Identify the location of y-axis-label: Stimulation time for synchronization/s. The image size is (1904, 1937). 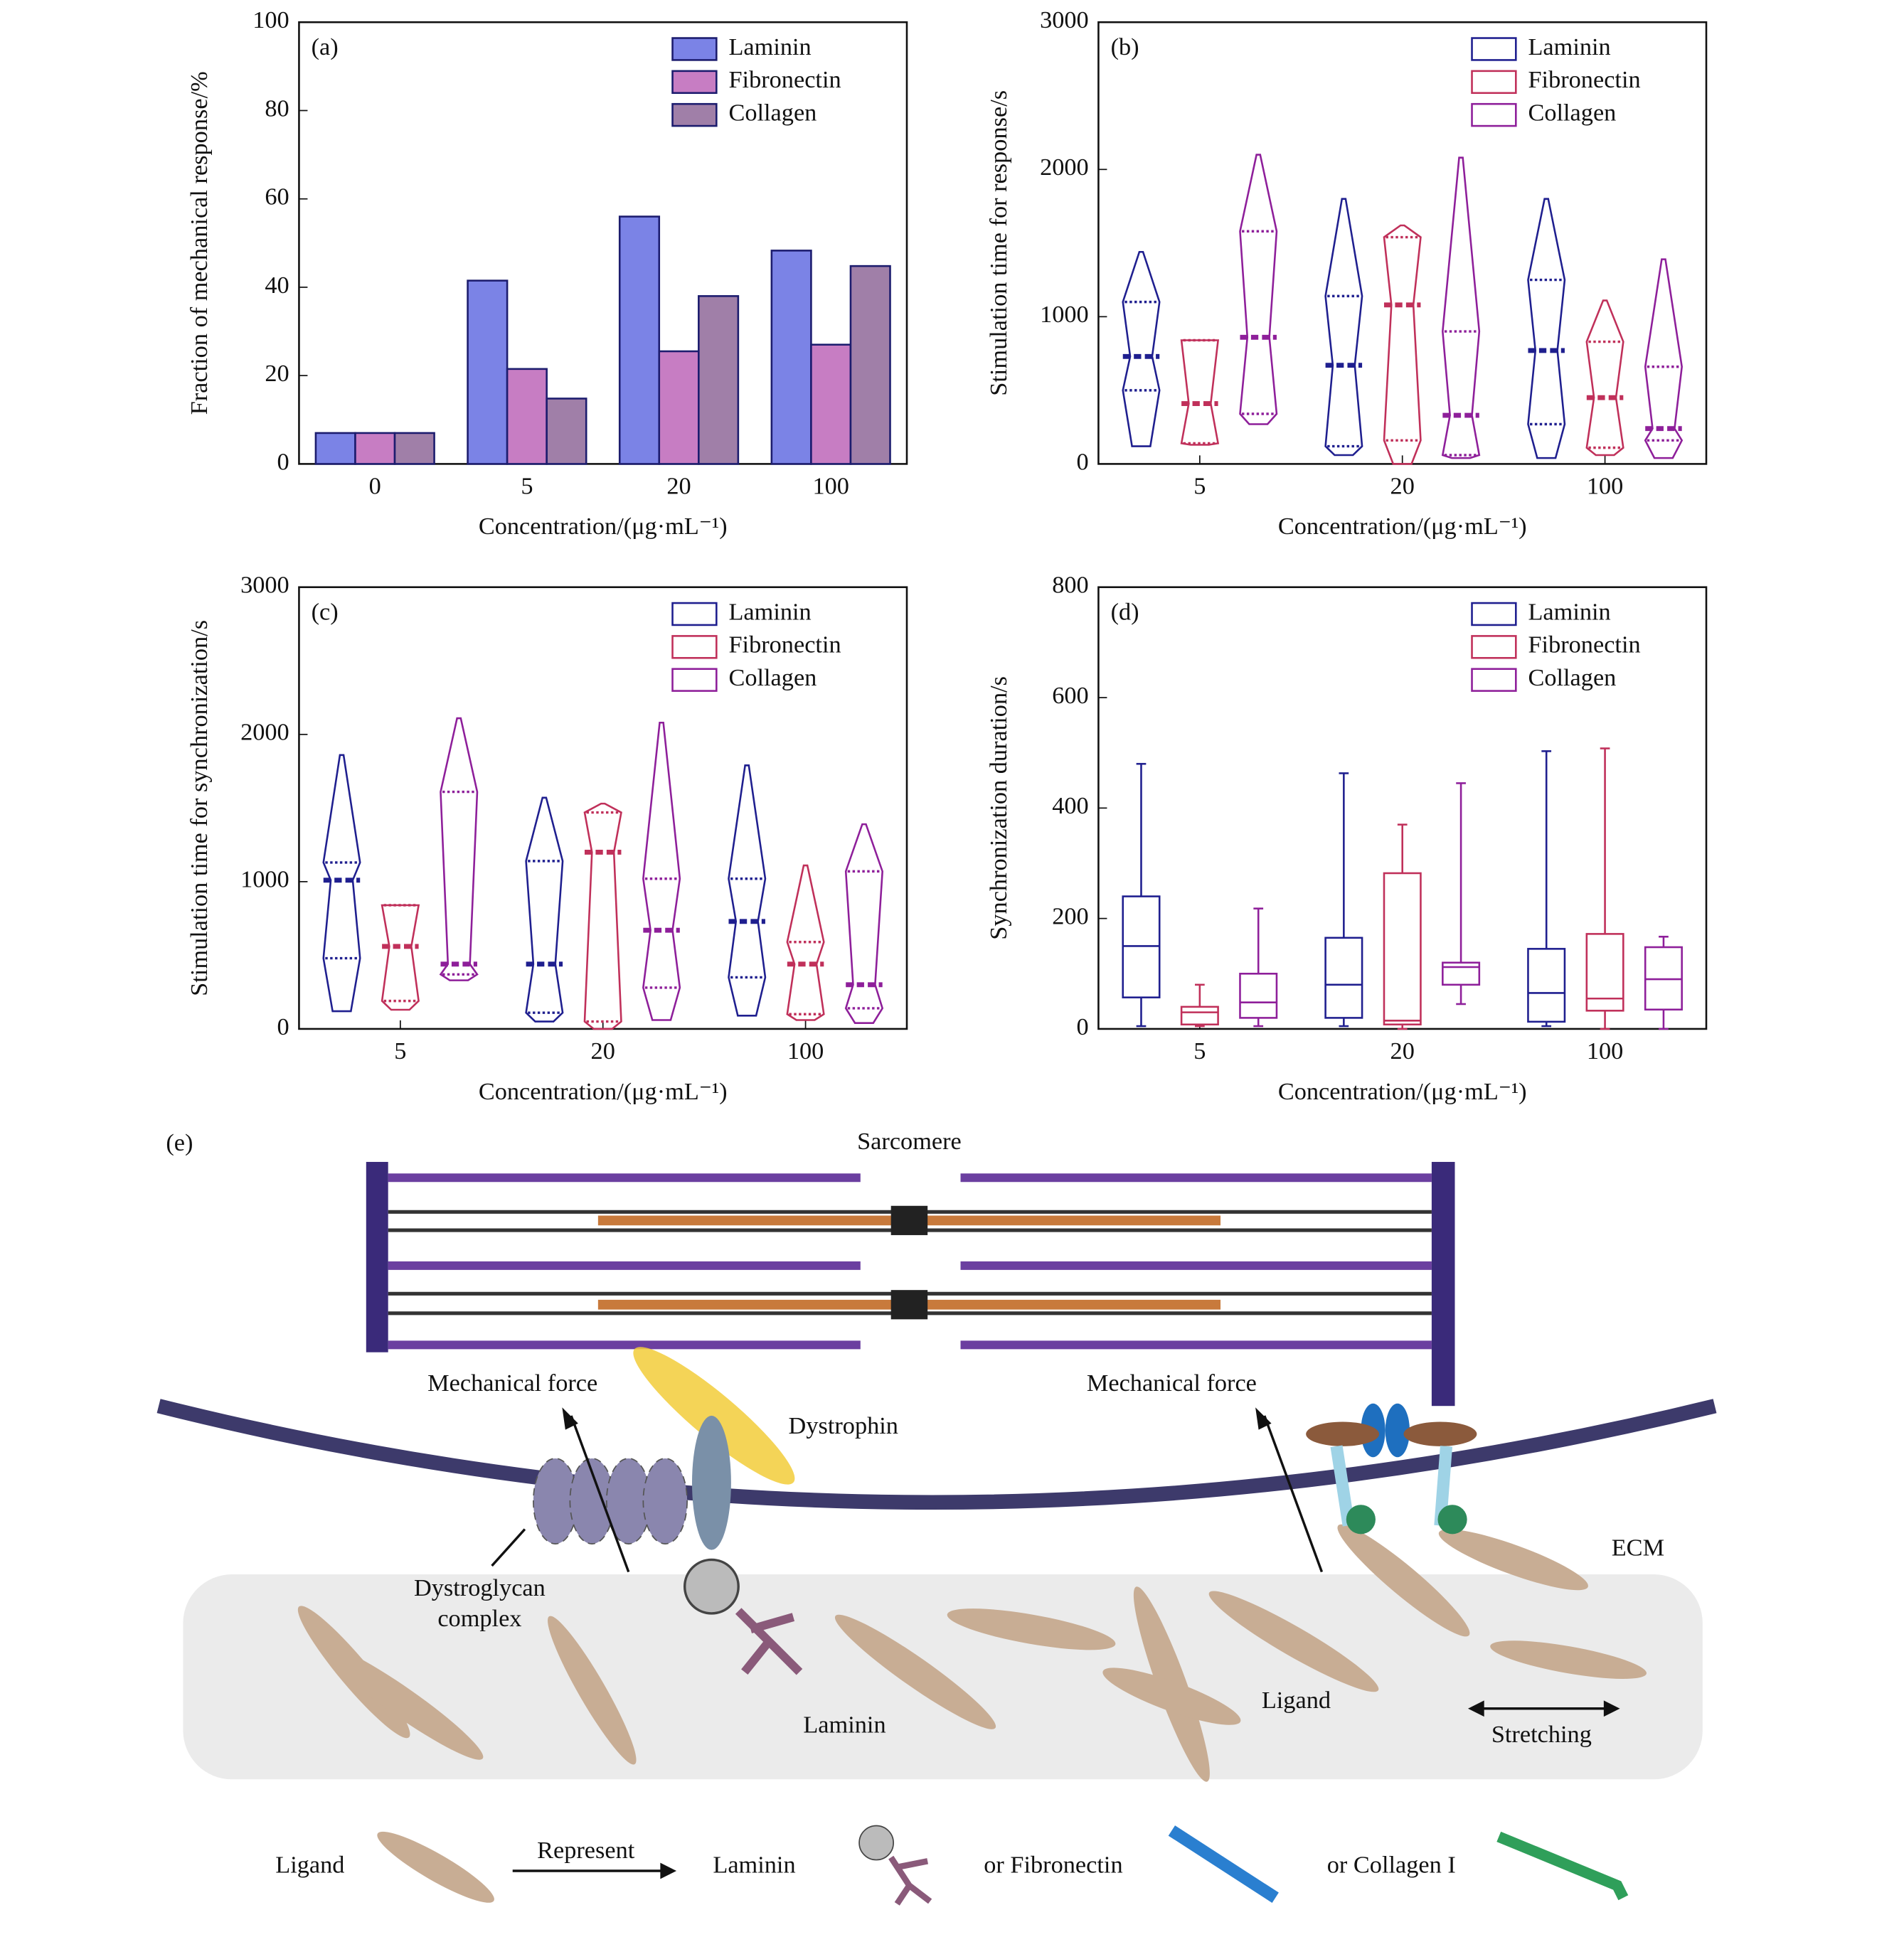
(199, 808).